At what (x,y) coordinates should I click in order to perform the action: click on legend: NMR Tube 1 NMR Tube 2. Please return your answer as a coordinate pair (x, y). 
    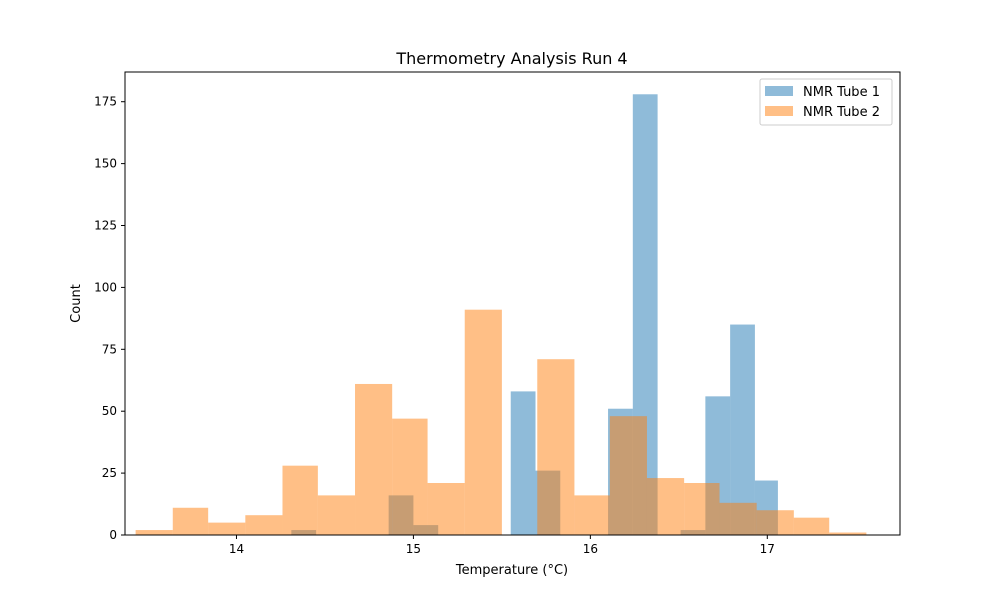
    Looking at the image, I should click on (826, 102).